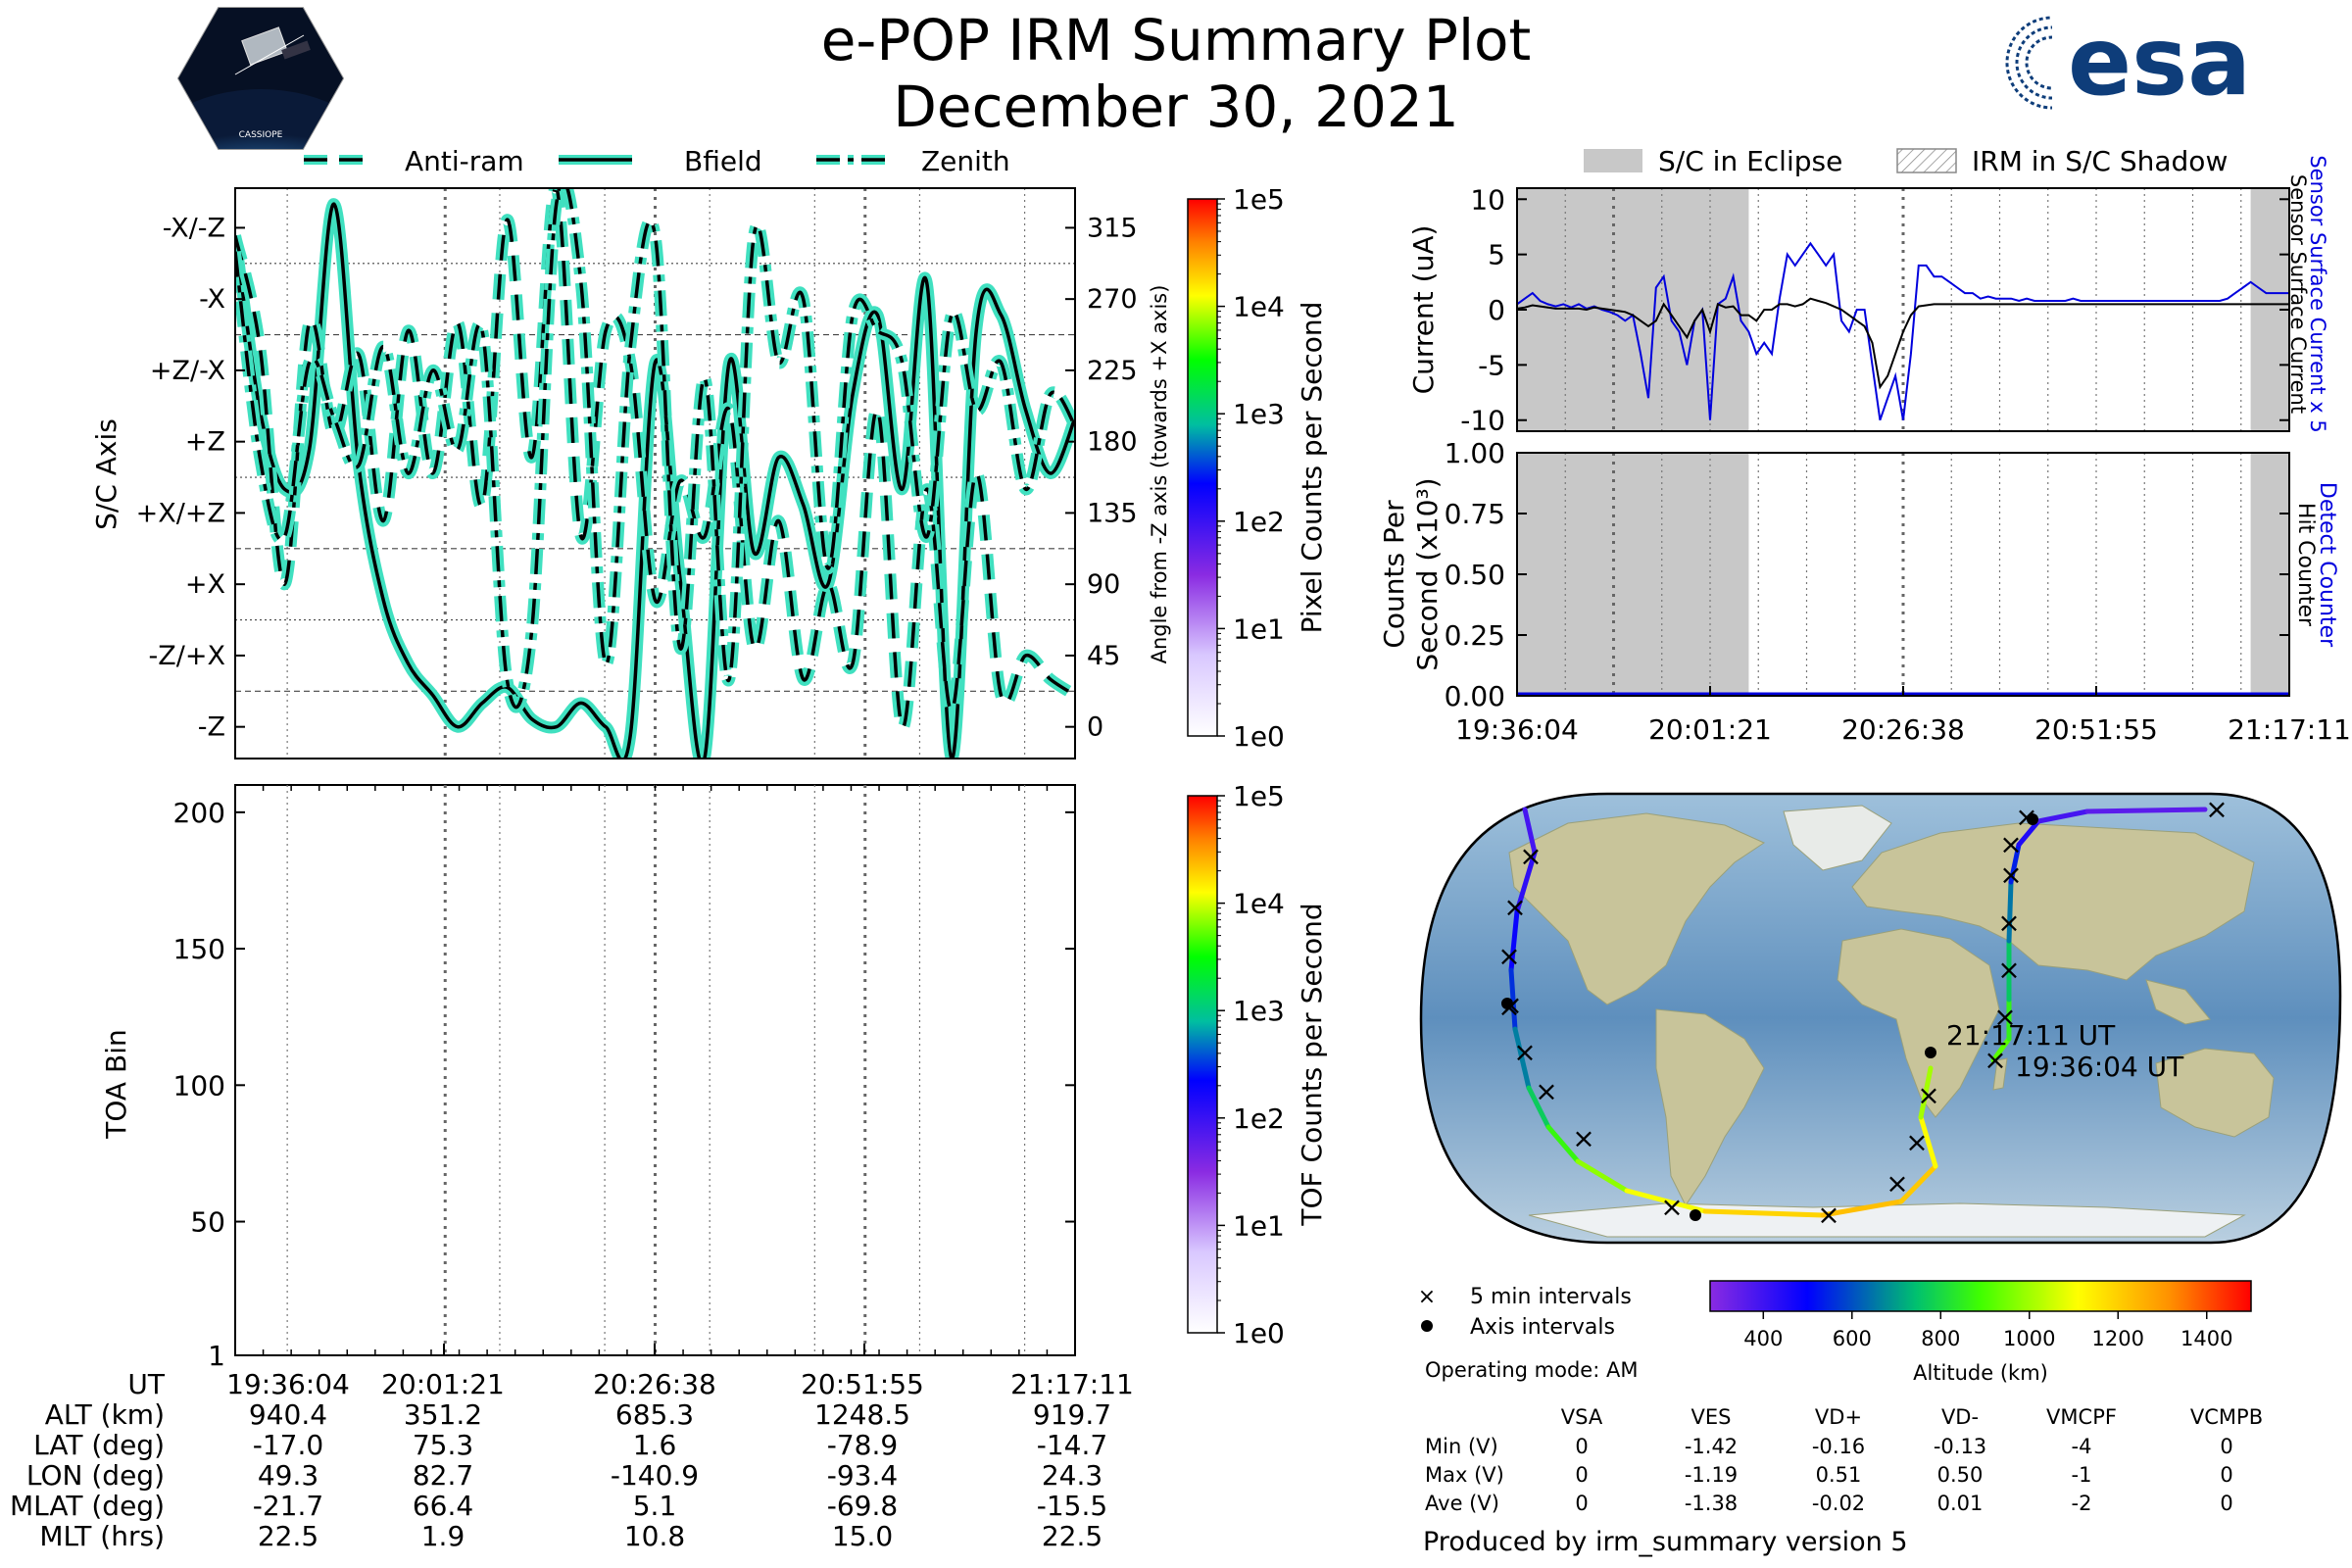 This screenshot has width=2352, height=1568. What do you see at coordinates (443, 1536) in the screenshot?
I see `table-cell: 1.9` at bounding box center [443, 1536].